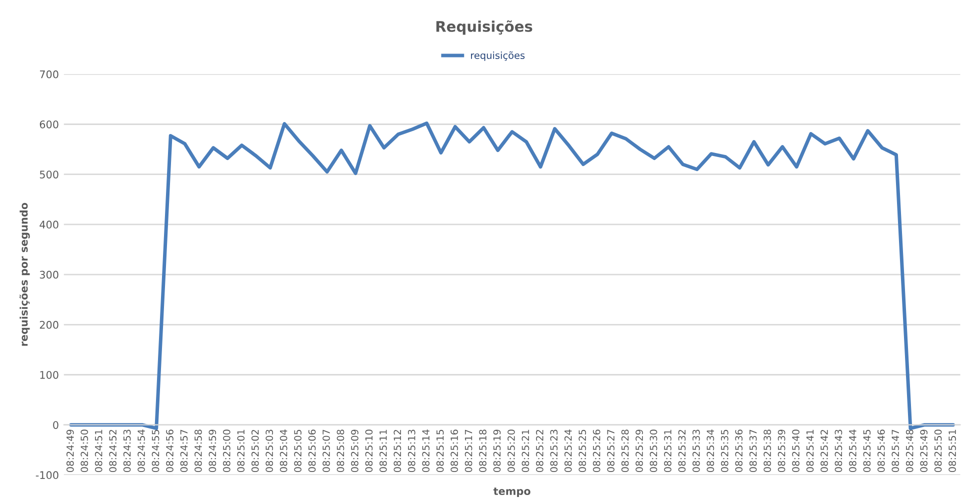 This screenshot has height=501, width=968. What do you see at coordinates (241, 451) in the screenshot?
I see `x-tick-label: 08:25:01` at bounding box center [241, 451].